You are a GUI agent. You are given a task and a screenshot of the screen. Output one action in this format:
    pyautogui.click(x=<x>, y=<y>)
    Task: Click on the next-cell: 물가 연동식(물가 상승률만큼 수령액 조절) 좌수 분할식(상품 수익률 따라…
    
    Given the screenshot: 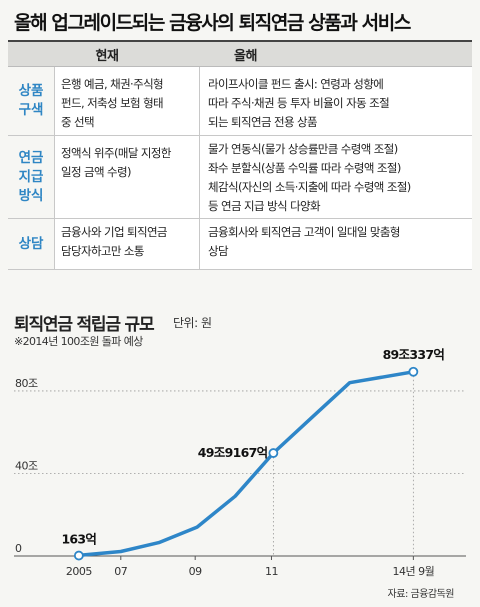 What is the action you would take?
    pyautogui.click(x=336, y=177)
    